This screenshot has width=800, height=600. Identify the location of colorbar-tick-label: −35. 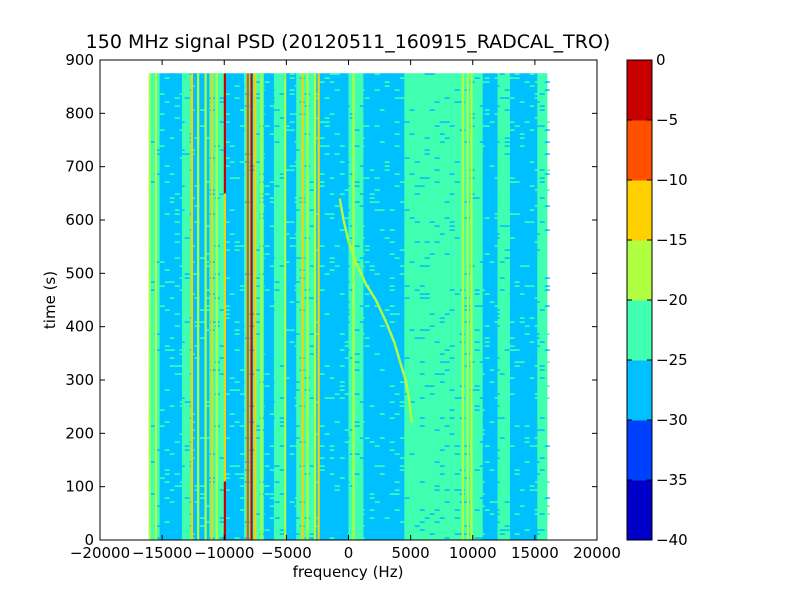
(672, 480).